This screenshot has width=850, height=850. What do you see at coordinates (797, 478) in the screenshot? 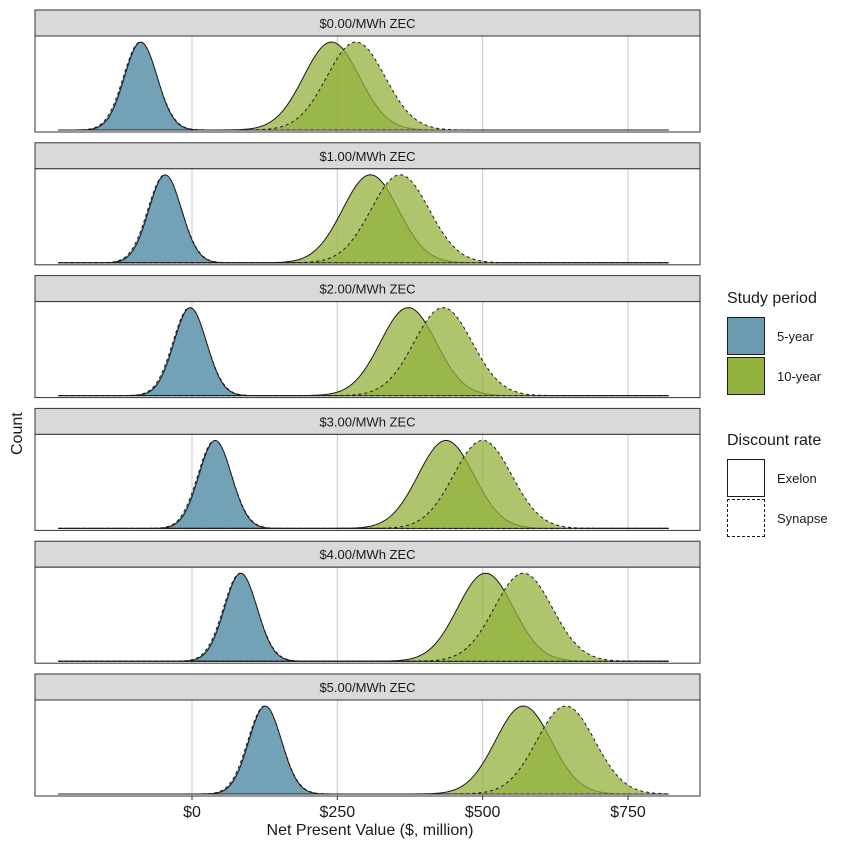
I see `legend-label-exelon: Exelon` at bounding box center [797, 478].